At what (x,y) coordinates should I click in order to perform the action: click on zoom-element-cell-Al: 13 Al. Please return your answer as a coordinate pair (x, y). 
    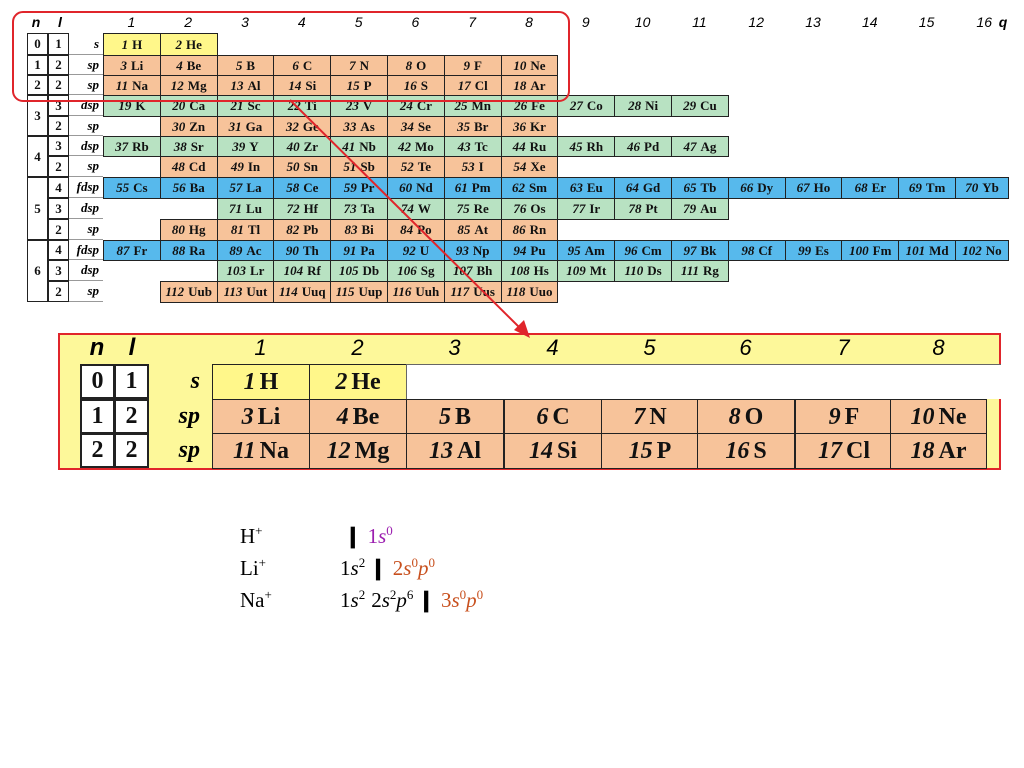
    Looking at the image, I should click on (455, 451).